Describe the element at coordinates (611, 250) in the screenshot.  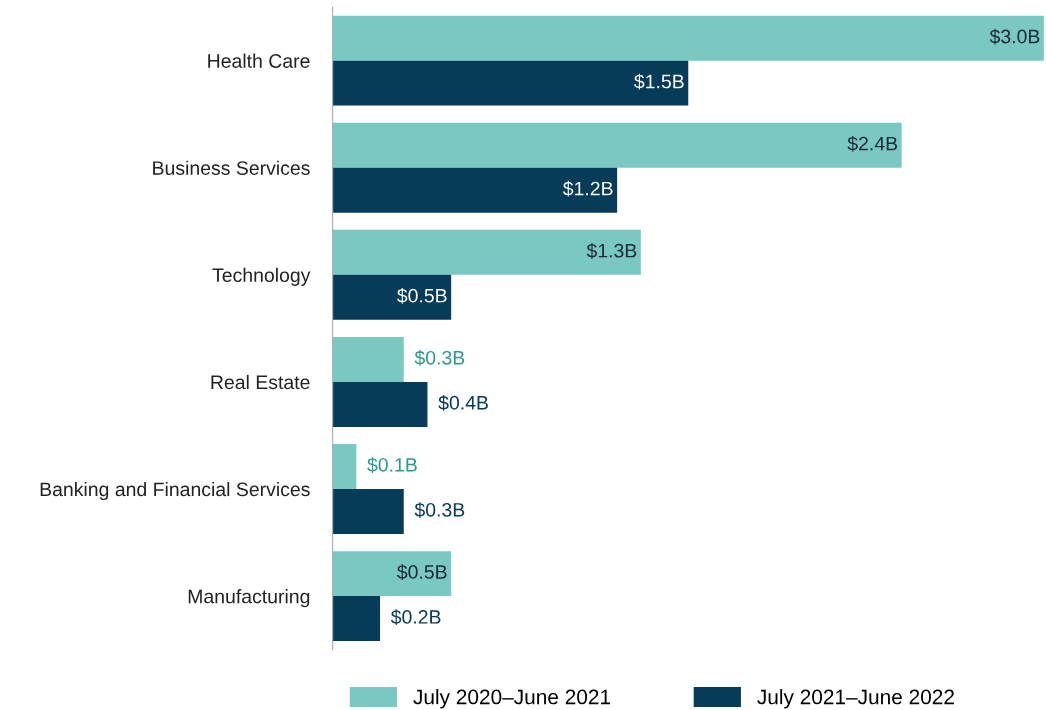
I see `data-label: $1.3B` at that location.